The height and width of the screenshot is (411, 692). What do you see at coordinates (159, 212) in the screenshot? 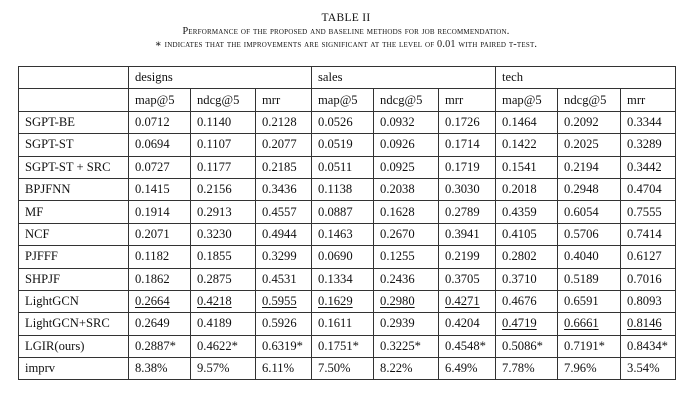
I see `value-cell: 0.1914` at bounding box center [159, 212].